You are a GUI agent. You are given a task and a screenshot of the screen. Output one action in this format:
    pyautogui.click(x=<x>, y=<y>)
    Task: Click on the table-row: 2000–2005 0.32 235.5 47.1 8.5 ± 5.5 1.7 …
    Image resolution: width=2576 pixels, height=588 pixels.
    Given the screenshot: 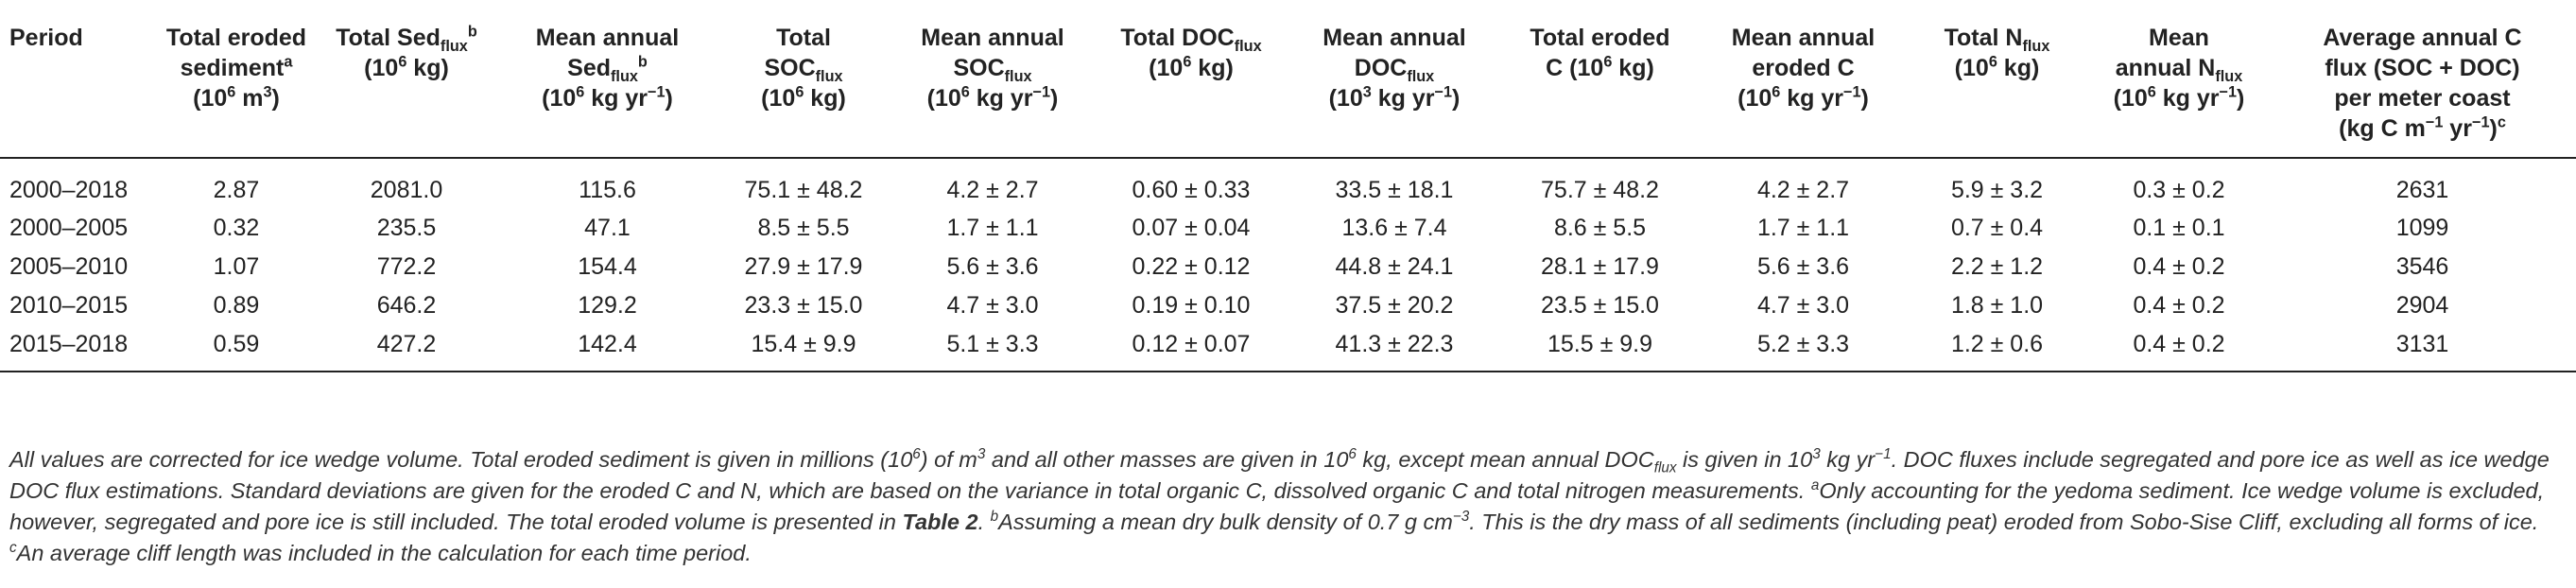 What is the action you would take?
    pyautogui.click(x=1288, y=227)
    